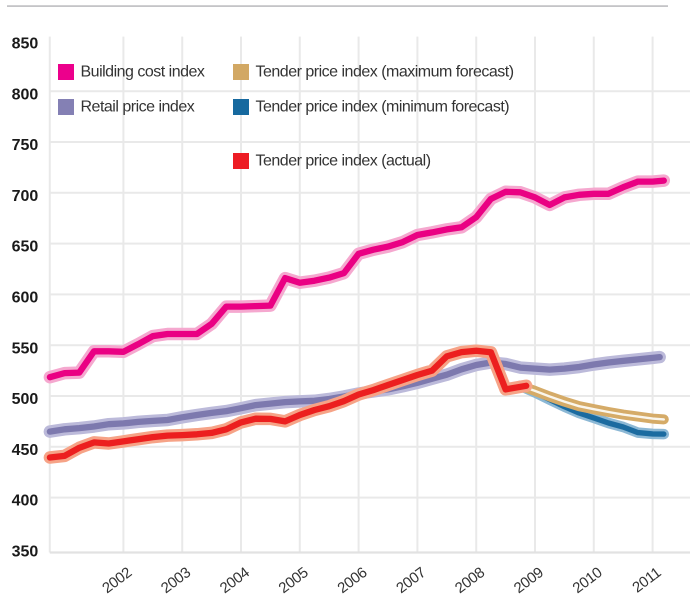 The width and height of the screenshot is (700, 605). What do you see at coordinates (235, 580) in the screenshot?
I see `svg-text: 2004` at bounding box center [235, 580].